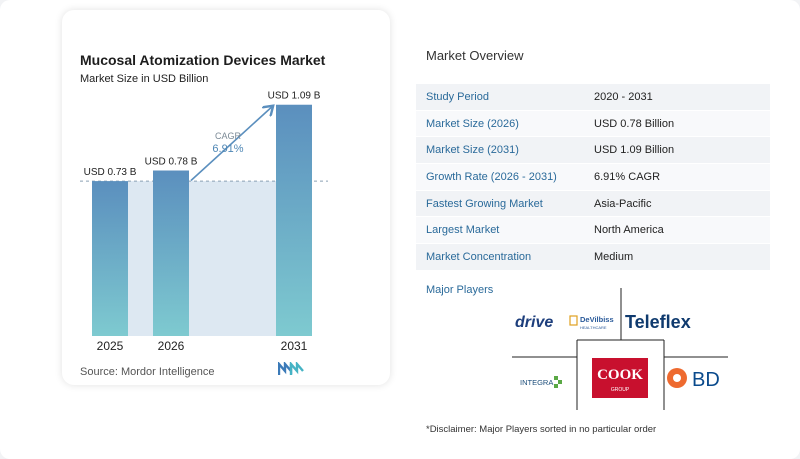 The height and width of the screenshot is (459, 800). I want to click on overview-value: USD 1.09 Billion, so click(634, 150).